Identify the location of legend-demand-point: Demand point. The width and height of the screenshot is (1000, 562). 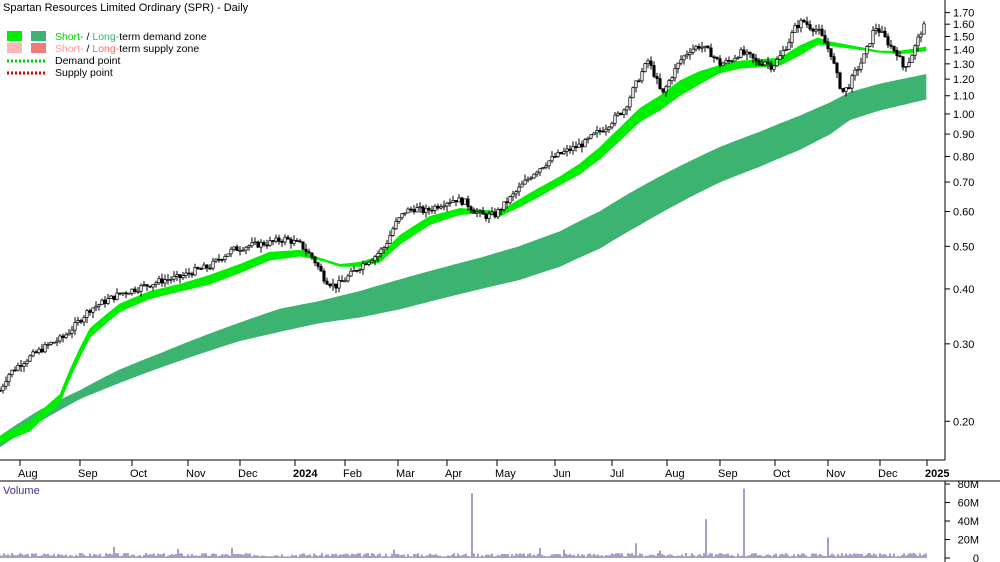
(87, 61).